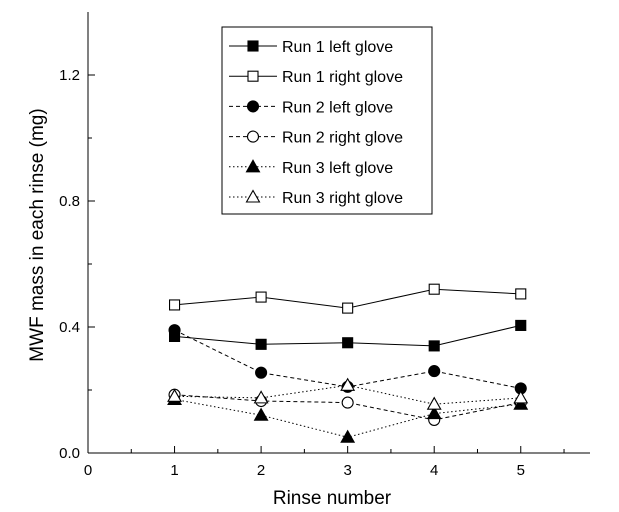 The height and width of the screenshot is (512, 619). I want to click on legend-label: Run 3 left glove, so click(337, 168).